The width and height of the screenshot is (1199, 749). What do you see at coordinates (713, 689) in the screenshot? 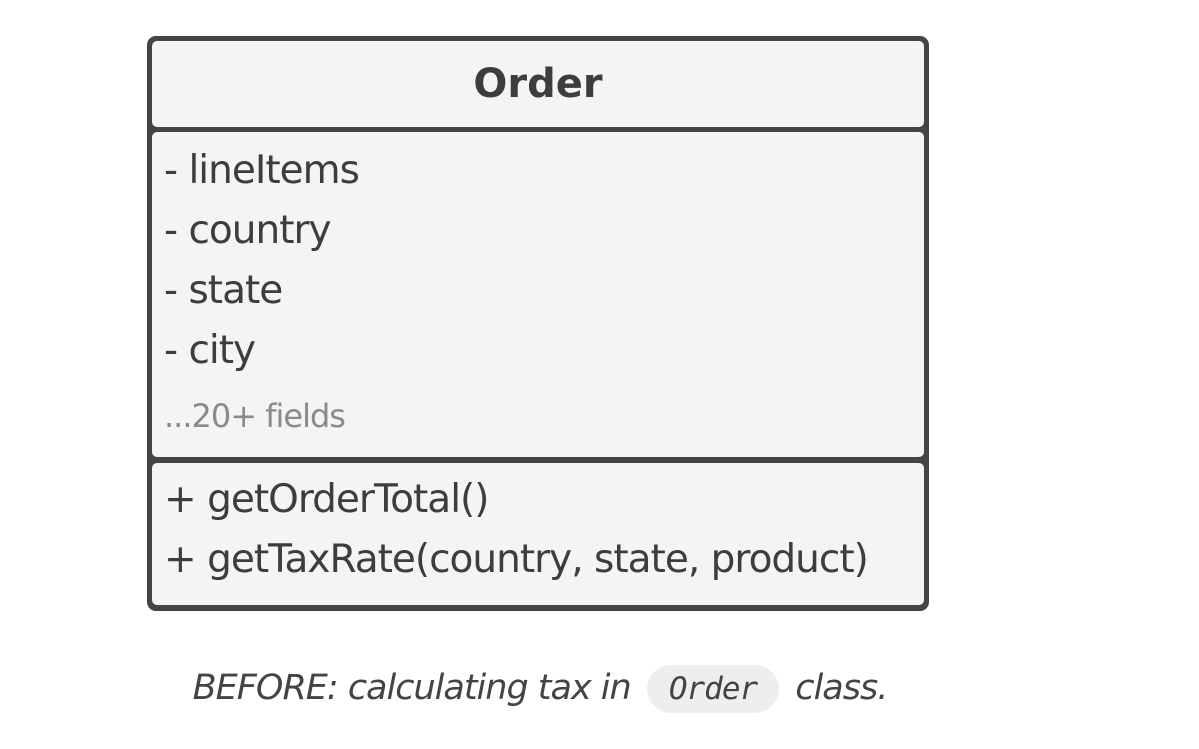
I see `caption-code: Order` at bounding box center [713, 689].